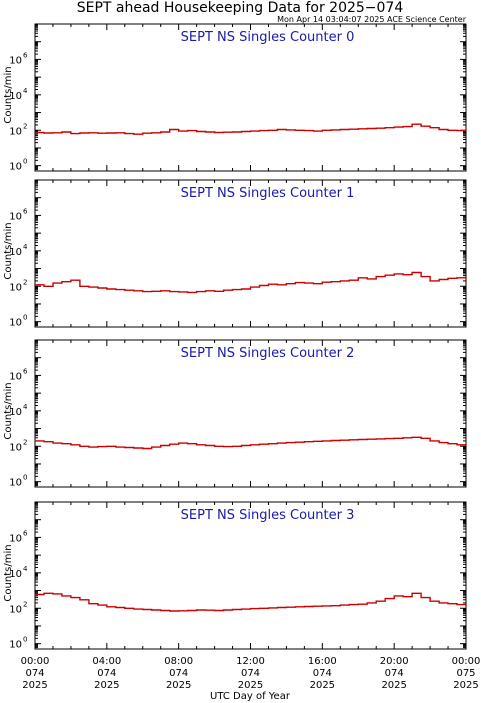  I want to click on x-tick-label-time: 16:00, so click(322, 661).